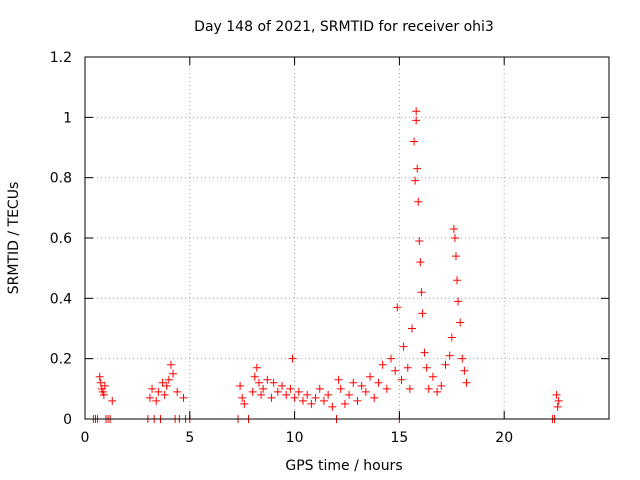 Image resolution: width=640 pixels, height=480 pixels. Describe the element at coordinates (399, 438) in the screenshot. I see `x-tick-label: 15` at that location.